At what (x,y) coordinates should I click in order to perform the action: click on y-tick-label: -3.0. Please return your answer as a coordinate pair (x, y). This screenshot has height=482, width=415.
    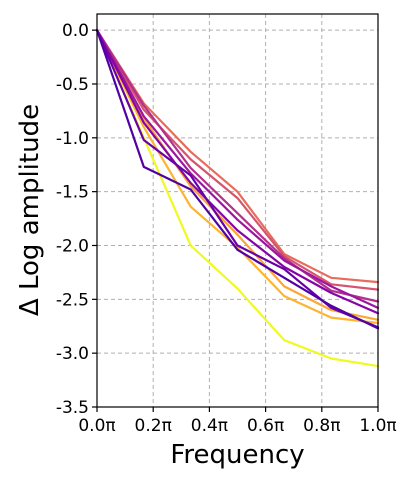
    Looking at the image, I should click on (72, 354).